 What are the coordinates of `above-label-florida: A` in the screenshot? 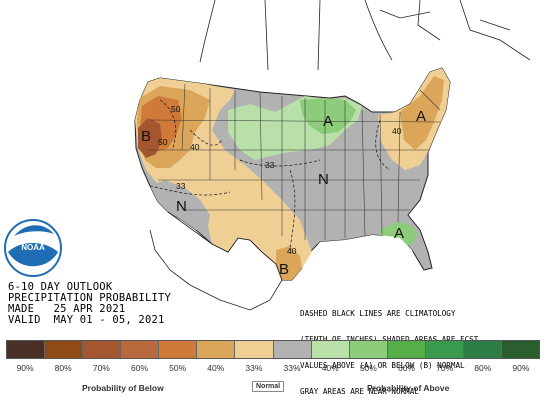 It's located at (399, 233).